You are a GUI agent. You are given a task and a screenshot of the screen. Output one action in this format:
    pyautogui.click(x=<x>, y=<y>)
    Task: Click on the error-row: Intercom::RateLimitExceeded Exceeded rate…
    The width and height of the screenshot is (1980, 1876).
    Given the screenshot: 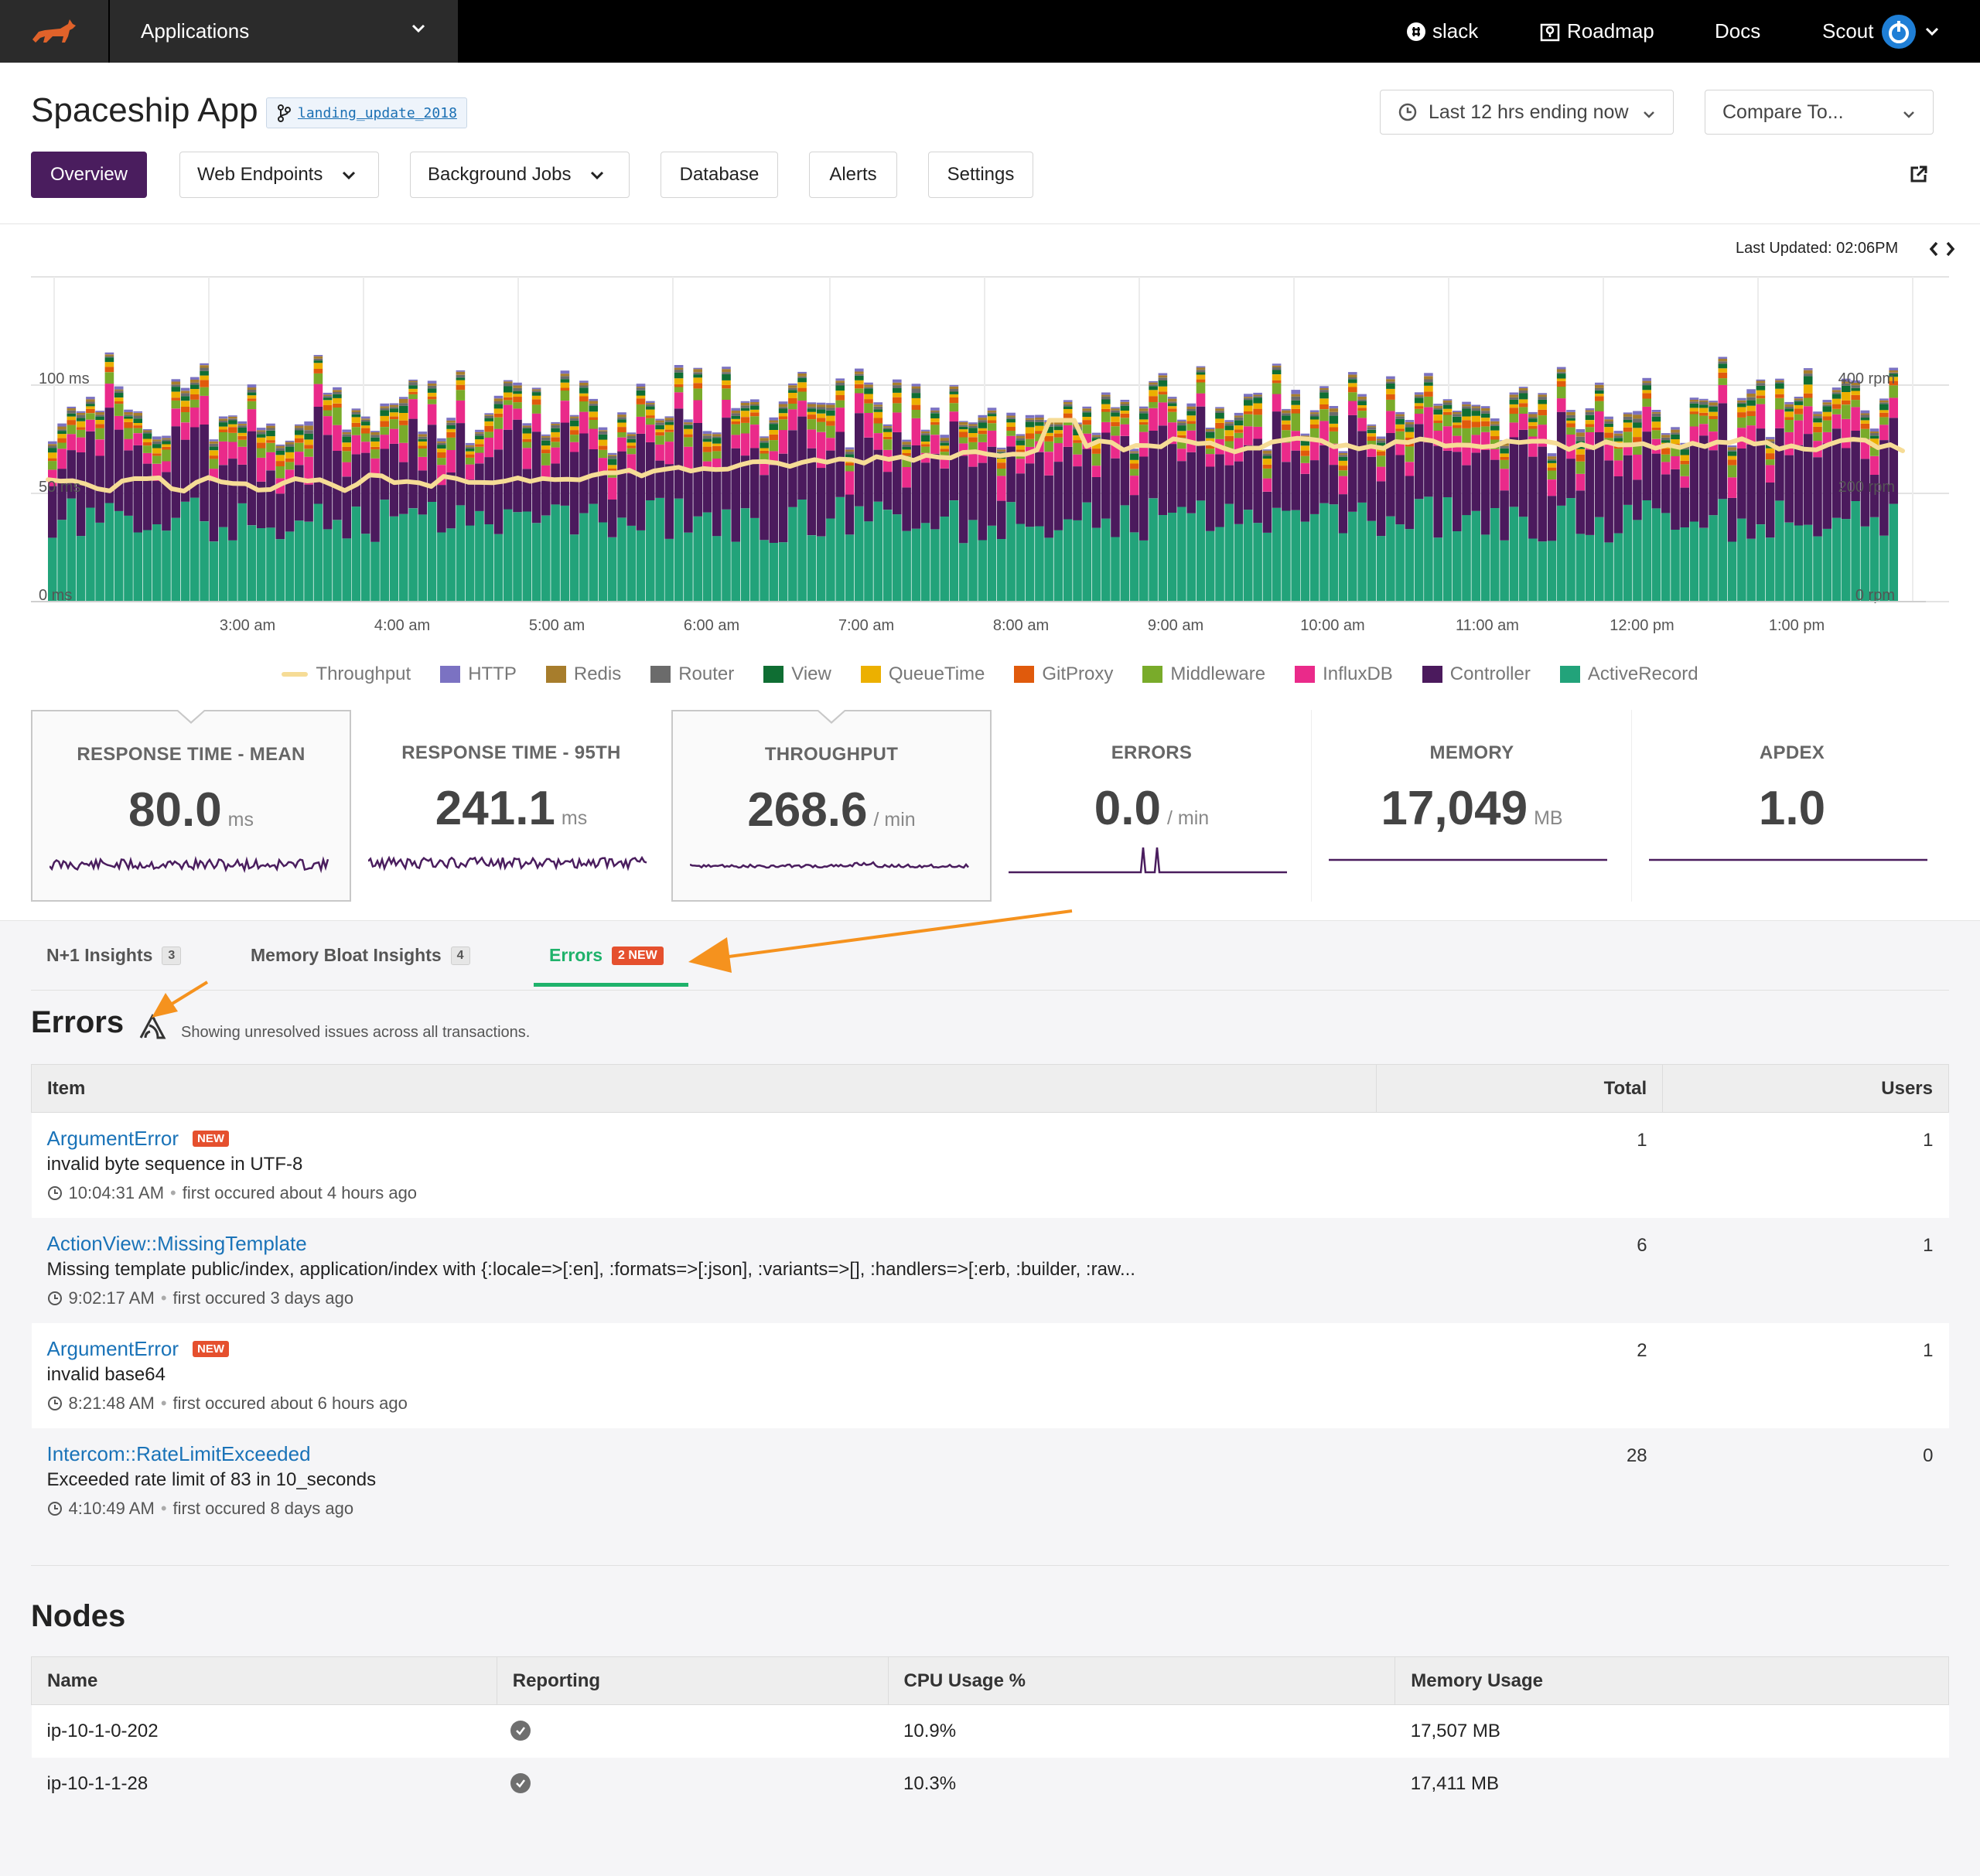 What is the action you would take?
    pyautogui.click(x=990, y=1480)
    